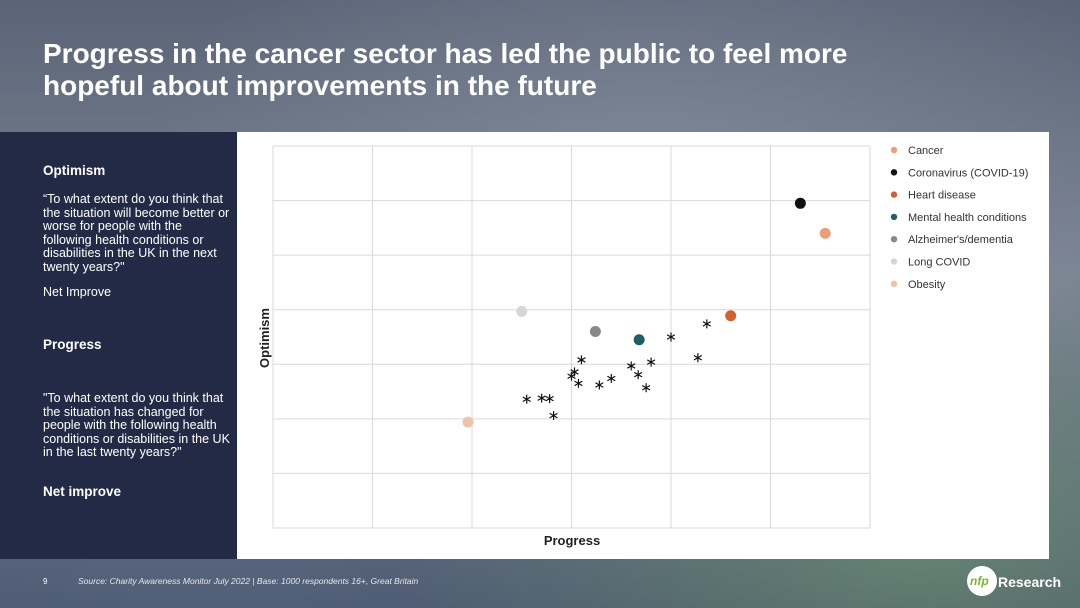 Image resolution: width=1080 pixels, height=608 pixels. Describe the element at coordinates (926, 151) in the screenshot. I see `legend-label-cancer: Cancer` at that location.